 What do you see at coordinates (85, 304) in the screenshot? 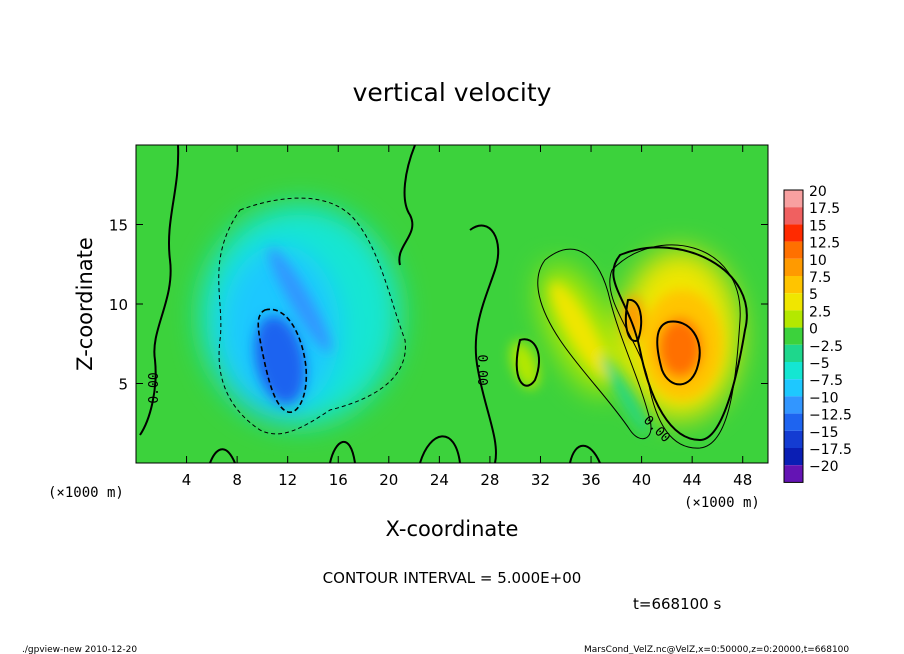
I see `y-axis-label: Z-coordinate` at bounding box center [85, 304].